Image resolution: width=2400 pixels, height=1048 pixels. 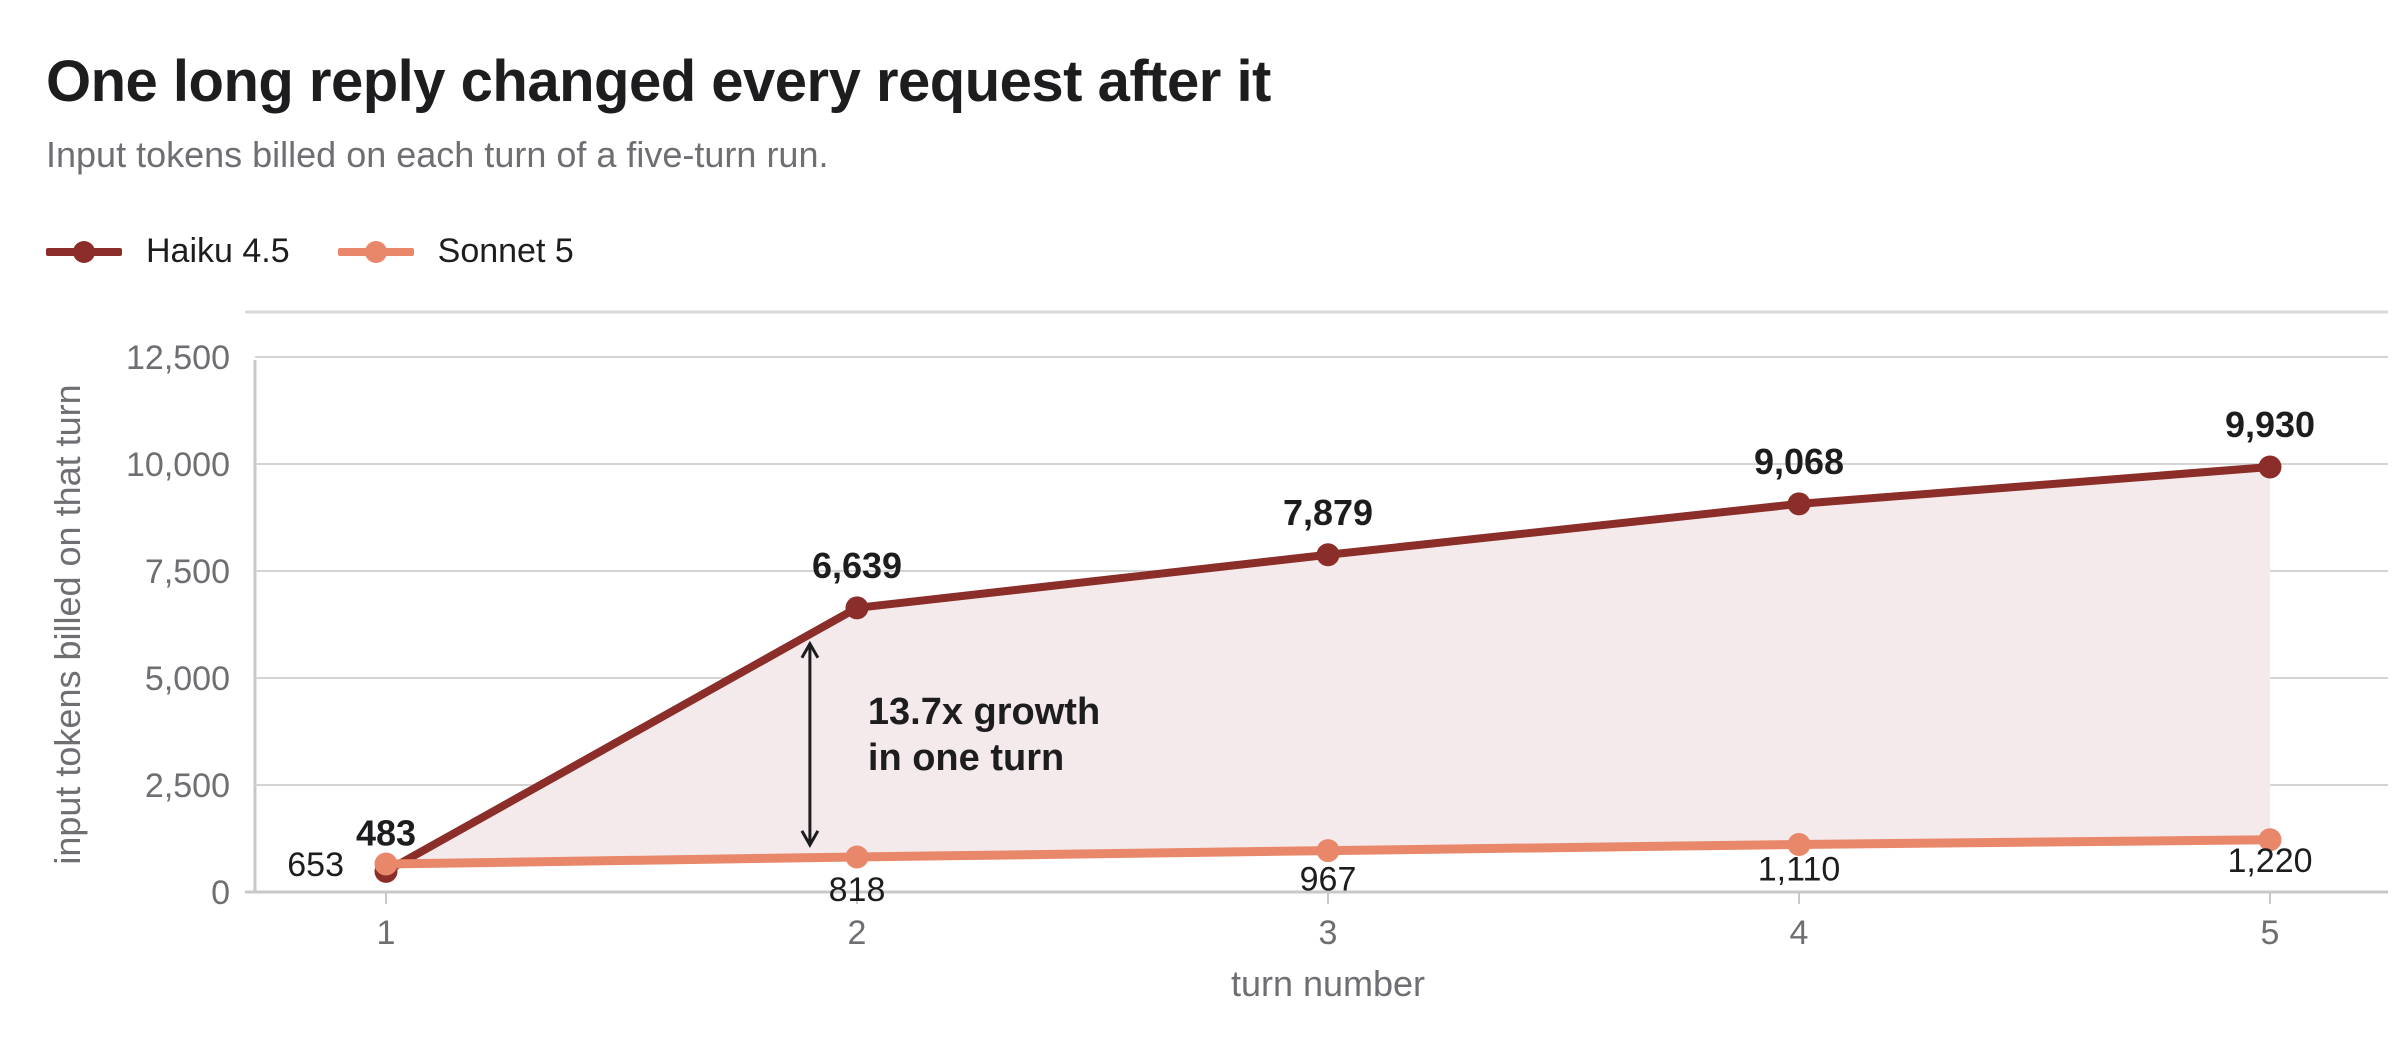 What do you see at coordinates (966, 758) in the screenshot?
I see `annotation-text: in one turn` at bounding box center [966, 758].